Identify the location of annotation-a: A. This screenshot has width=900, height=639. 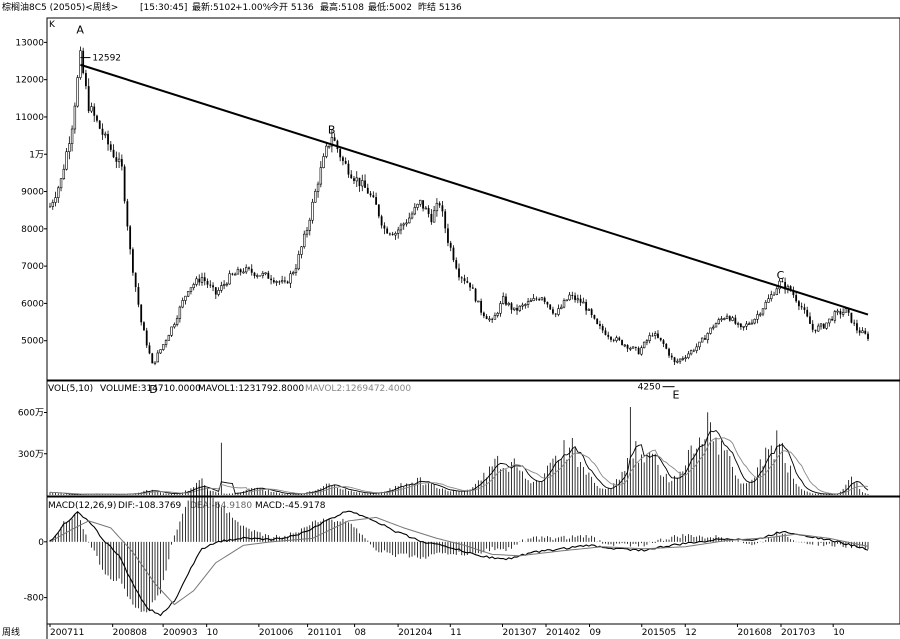
(80, 29).